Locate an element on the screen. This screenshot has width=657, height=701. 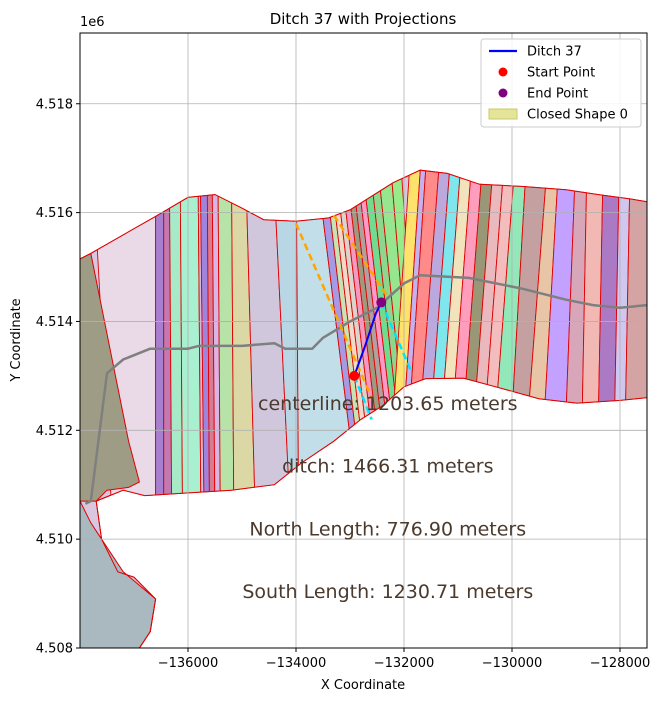
x-tick-label-3: −130000 is located at coordinates (512, 663).